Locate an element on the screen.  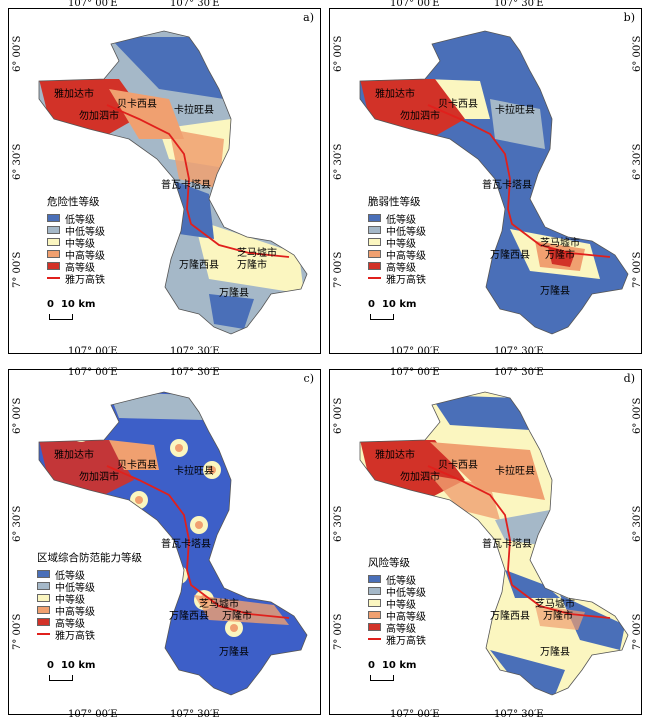
lat-label-b-right-3: 7° 00′S is located at coordinates (637, 269).